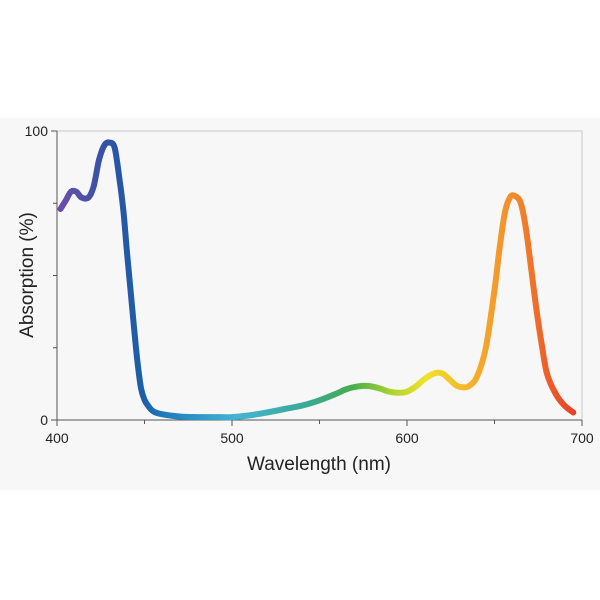  Describe the element at coordinates (407, 438) in the screenshot. I see `x-tick-label: 600` at that location.